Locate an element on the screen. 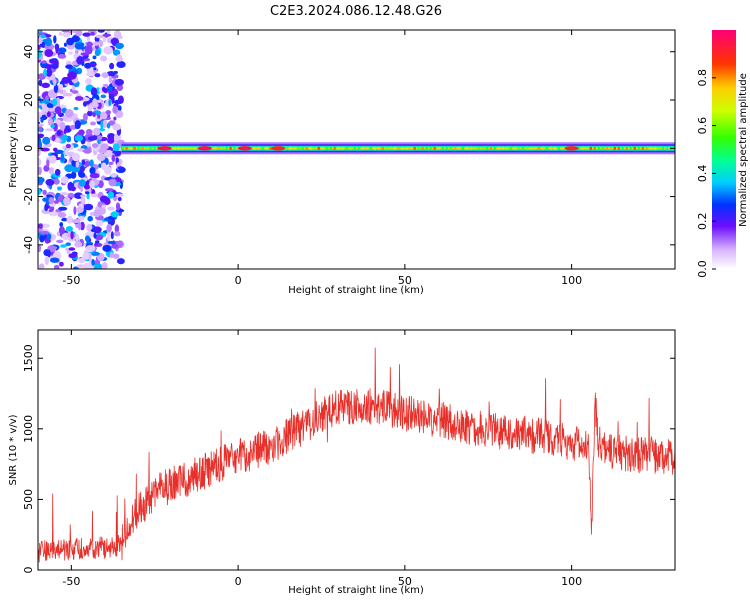  x-tick-label: 50 is located at coordinates (405, 581).